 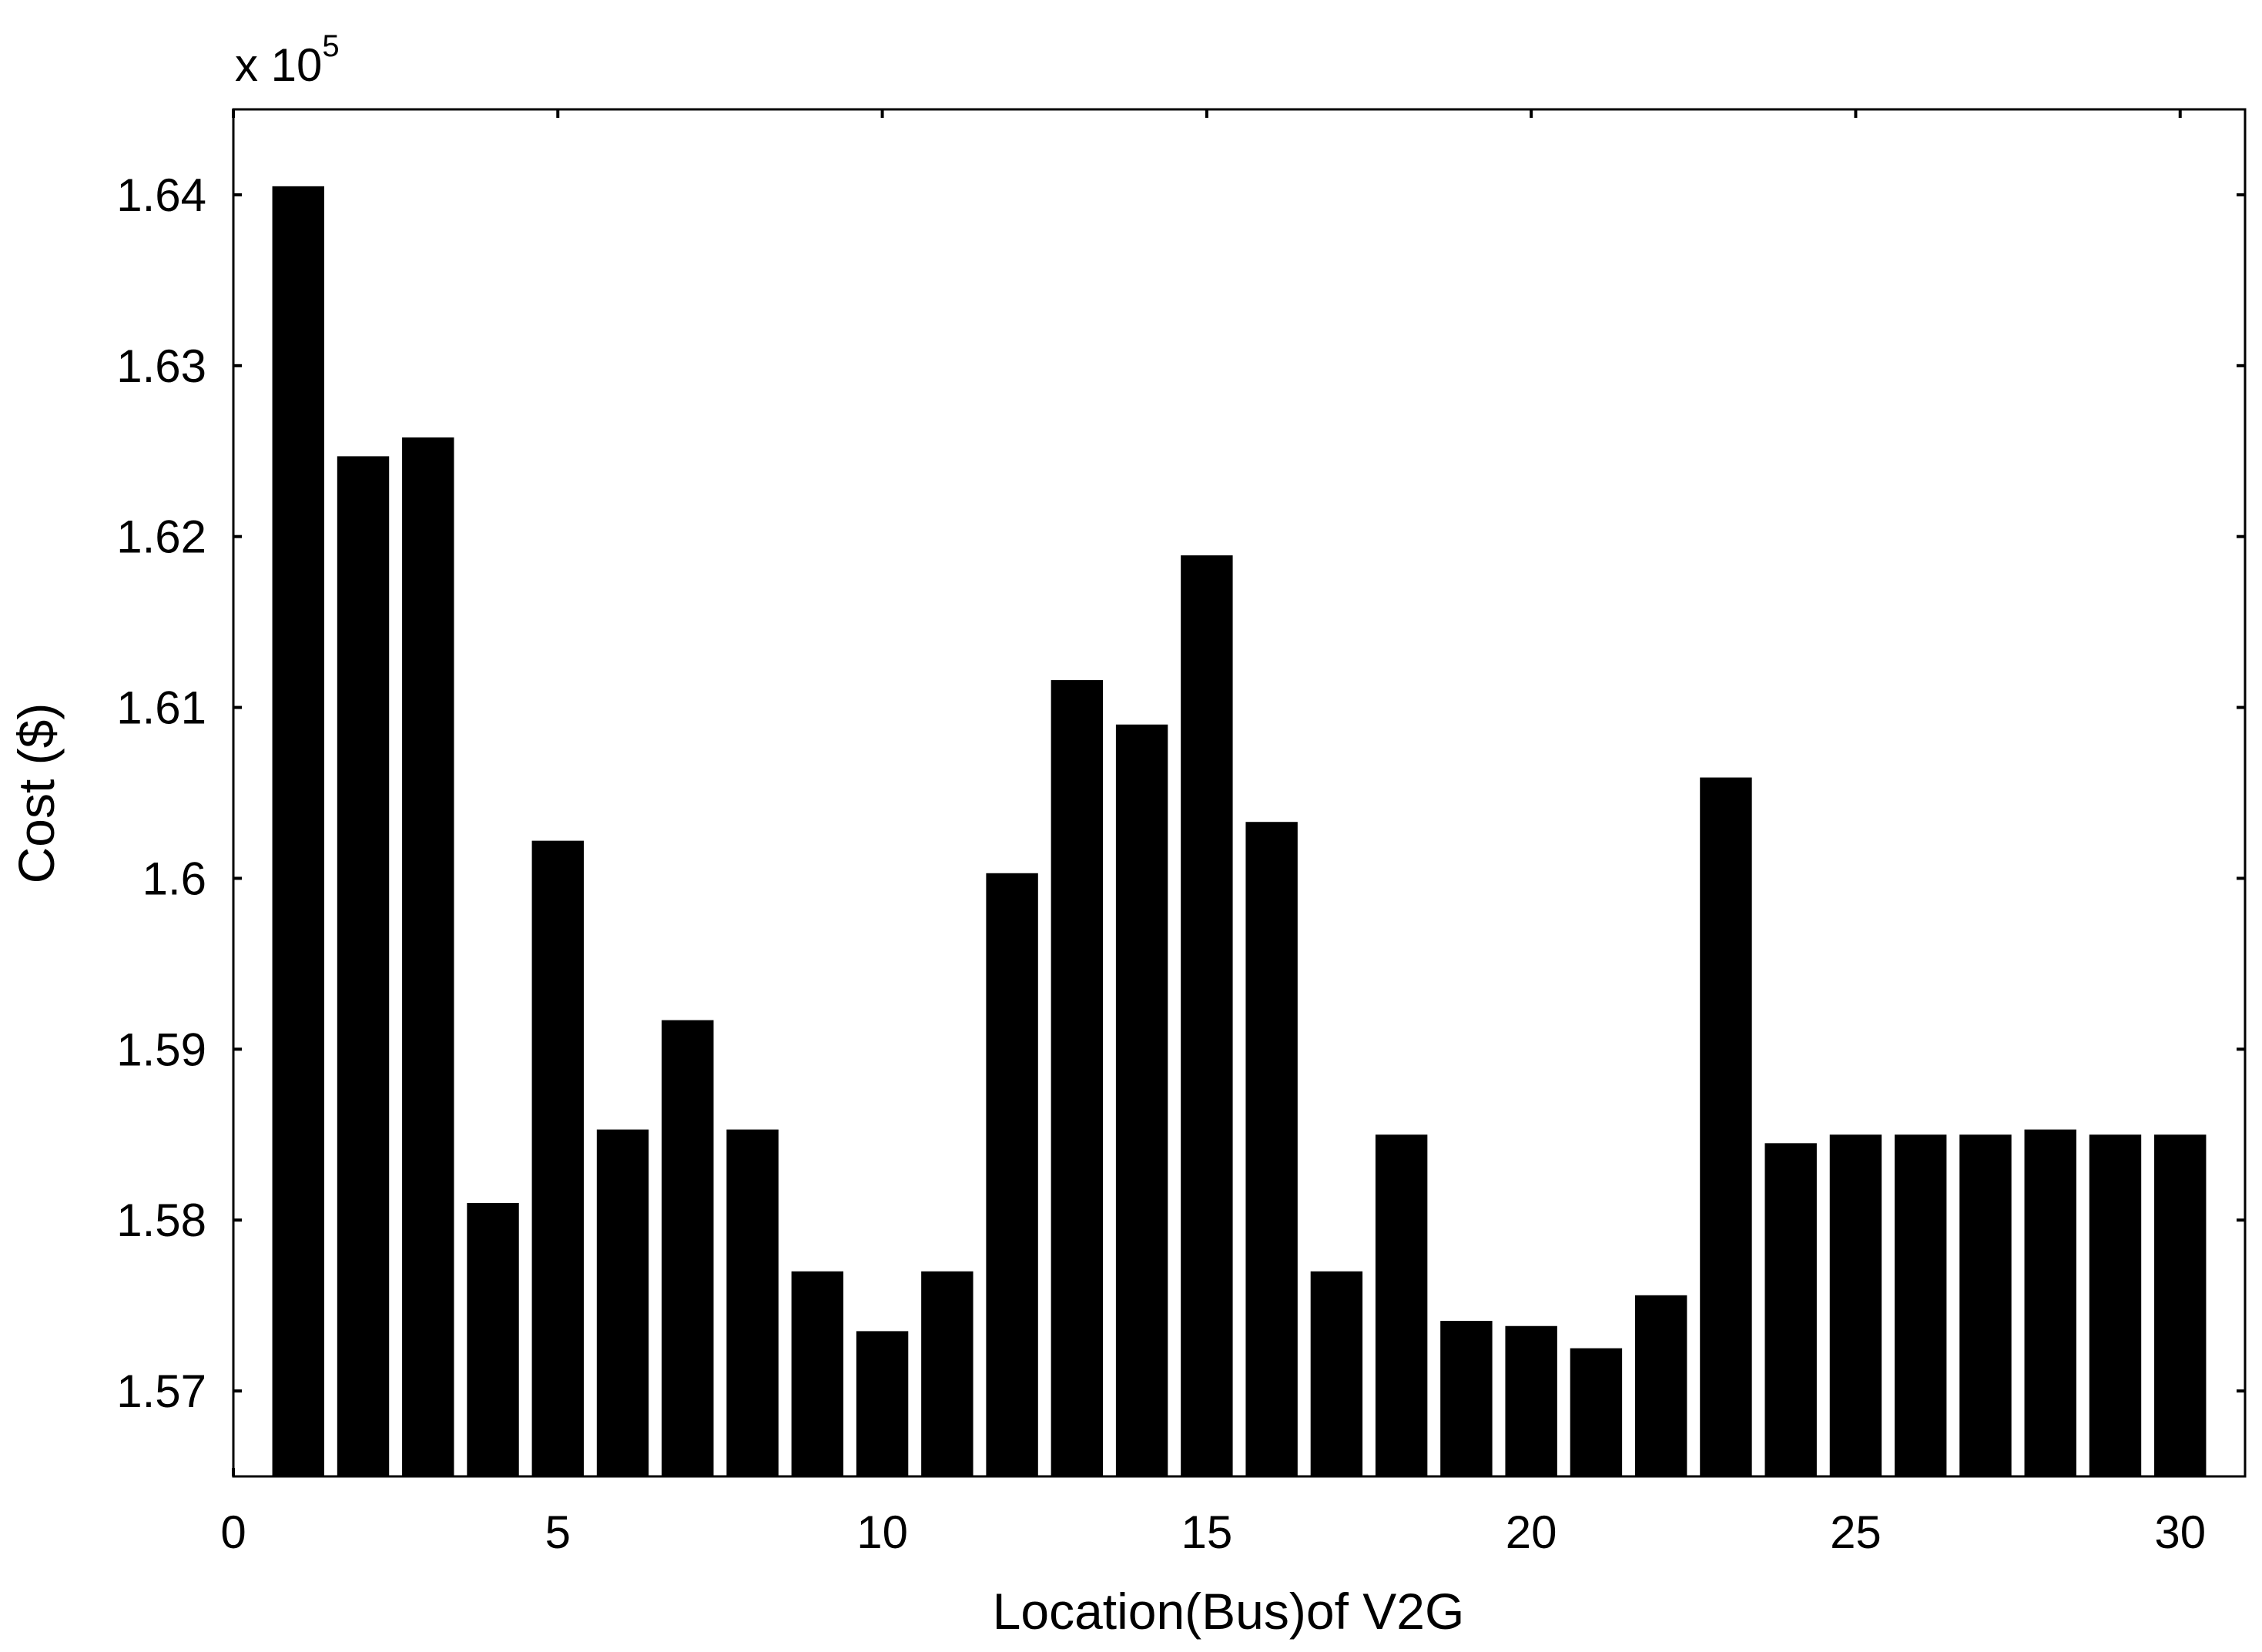 I want to click on y-axis-multiplier-exponent: 5, so click(x=330, y=46).